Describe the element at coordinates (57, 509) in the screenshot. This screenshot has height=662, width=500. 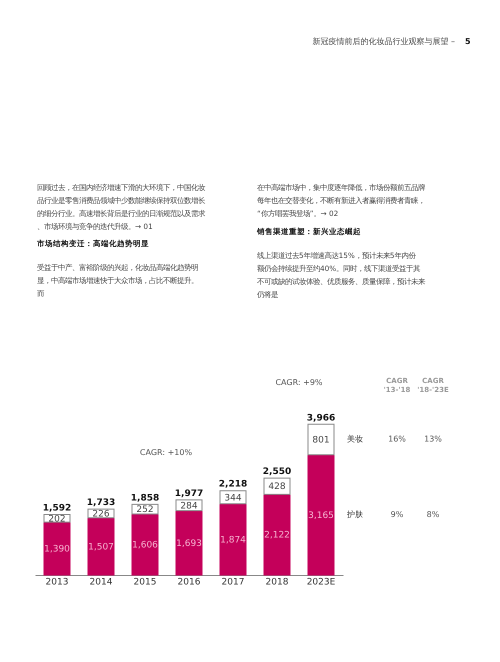
I see `total-label: 1,592` at that location.